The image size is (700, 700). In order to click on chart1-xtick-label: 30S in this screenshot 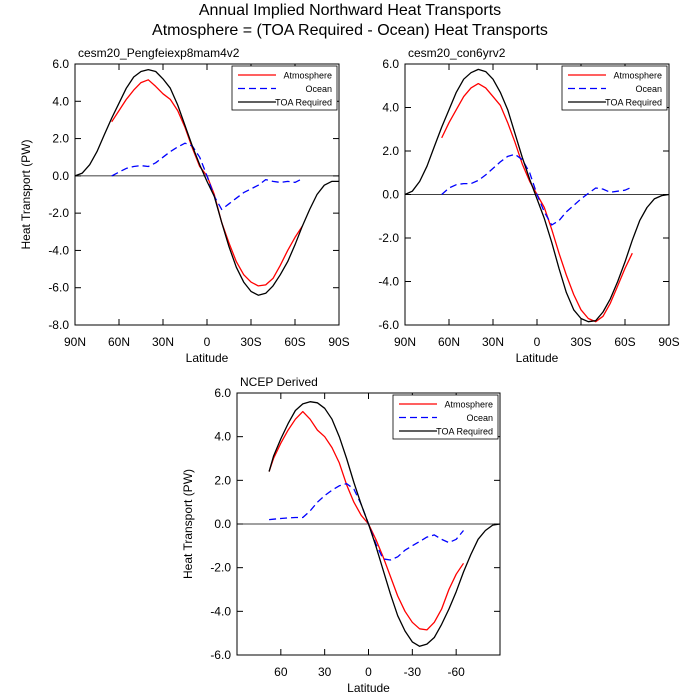, I will do `click(250, 342)`.